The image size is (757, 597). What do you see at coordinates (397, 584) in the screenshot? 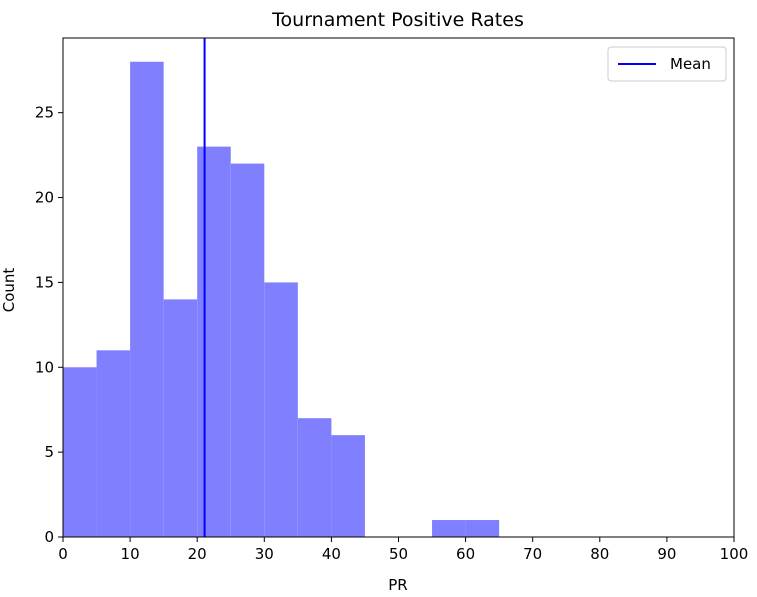
I see `x-axis-label: PR` at bounding box center [397, 584].